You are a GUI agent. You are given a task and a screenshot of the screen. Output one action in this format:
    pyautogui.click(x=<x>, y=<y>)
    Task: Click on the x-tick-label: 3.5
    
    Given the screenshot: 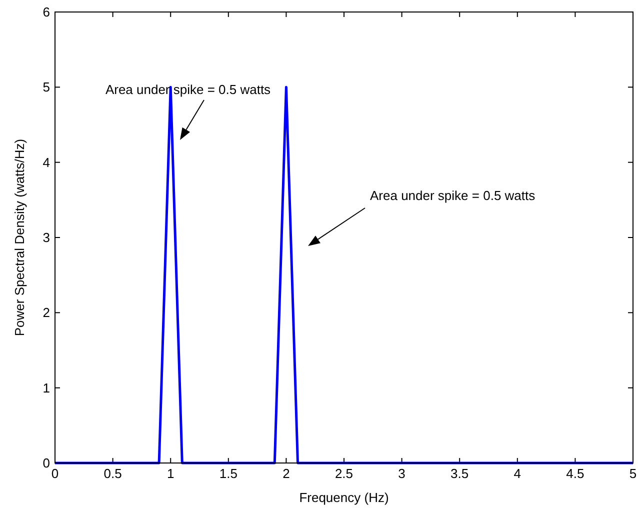 What is the action you would take?
    pyautogui.click(x=459, y=473)
    